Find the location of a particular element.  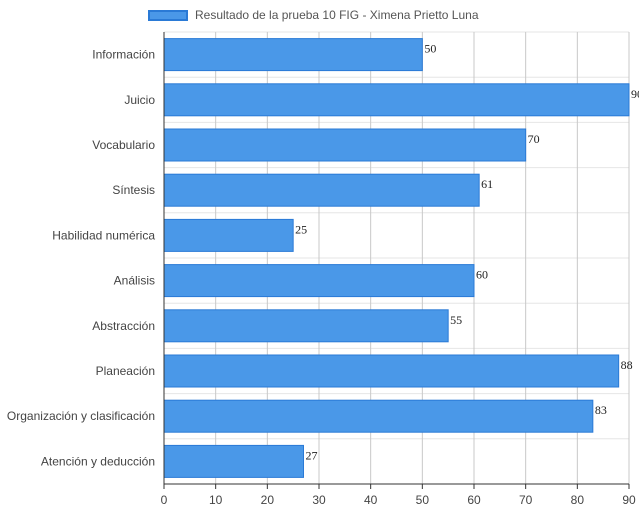

category-label: Organización y clasificación is located at coordinates (81, 416).